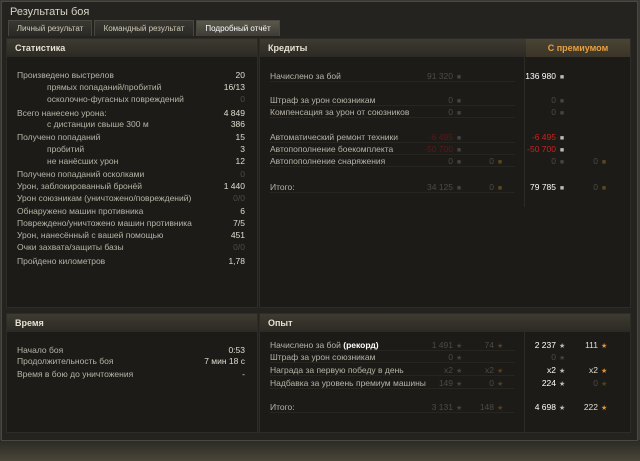 Image resolution: width=640 pixels, height=461 pixels. I want to click on time-label: Время в бою до уничтожения, so click(75, 374).